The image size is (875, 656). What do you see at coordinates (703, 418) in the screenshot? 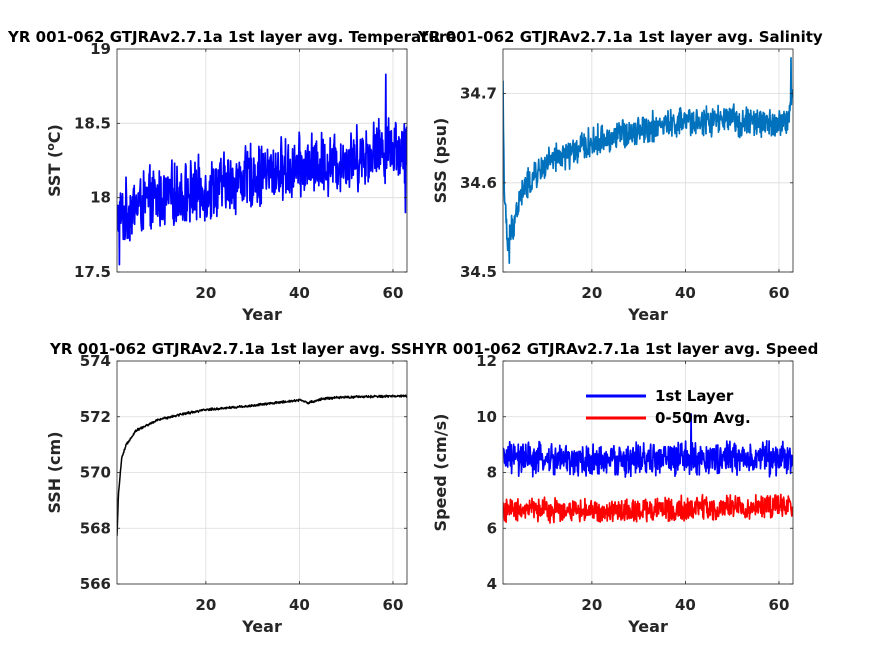
I see `legend-label: 0-50m Avg.` at bounding box center [703, 418].